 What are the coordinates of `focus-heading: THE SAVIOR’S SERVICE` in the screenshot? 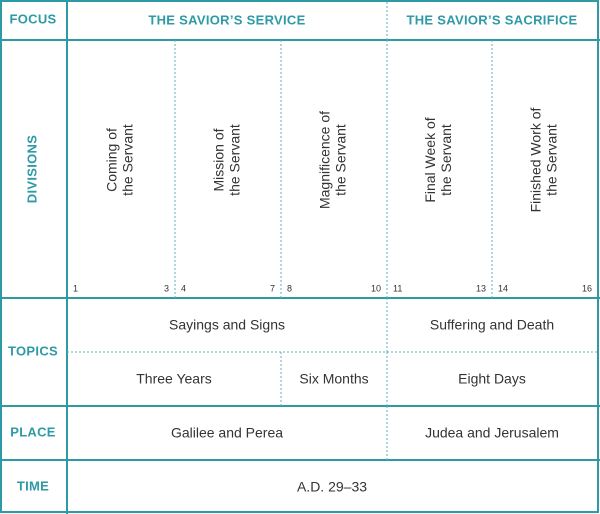 It's located at (226, 19).